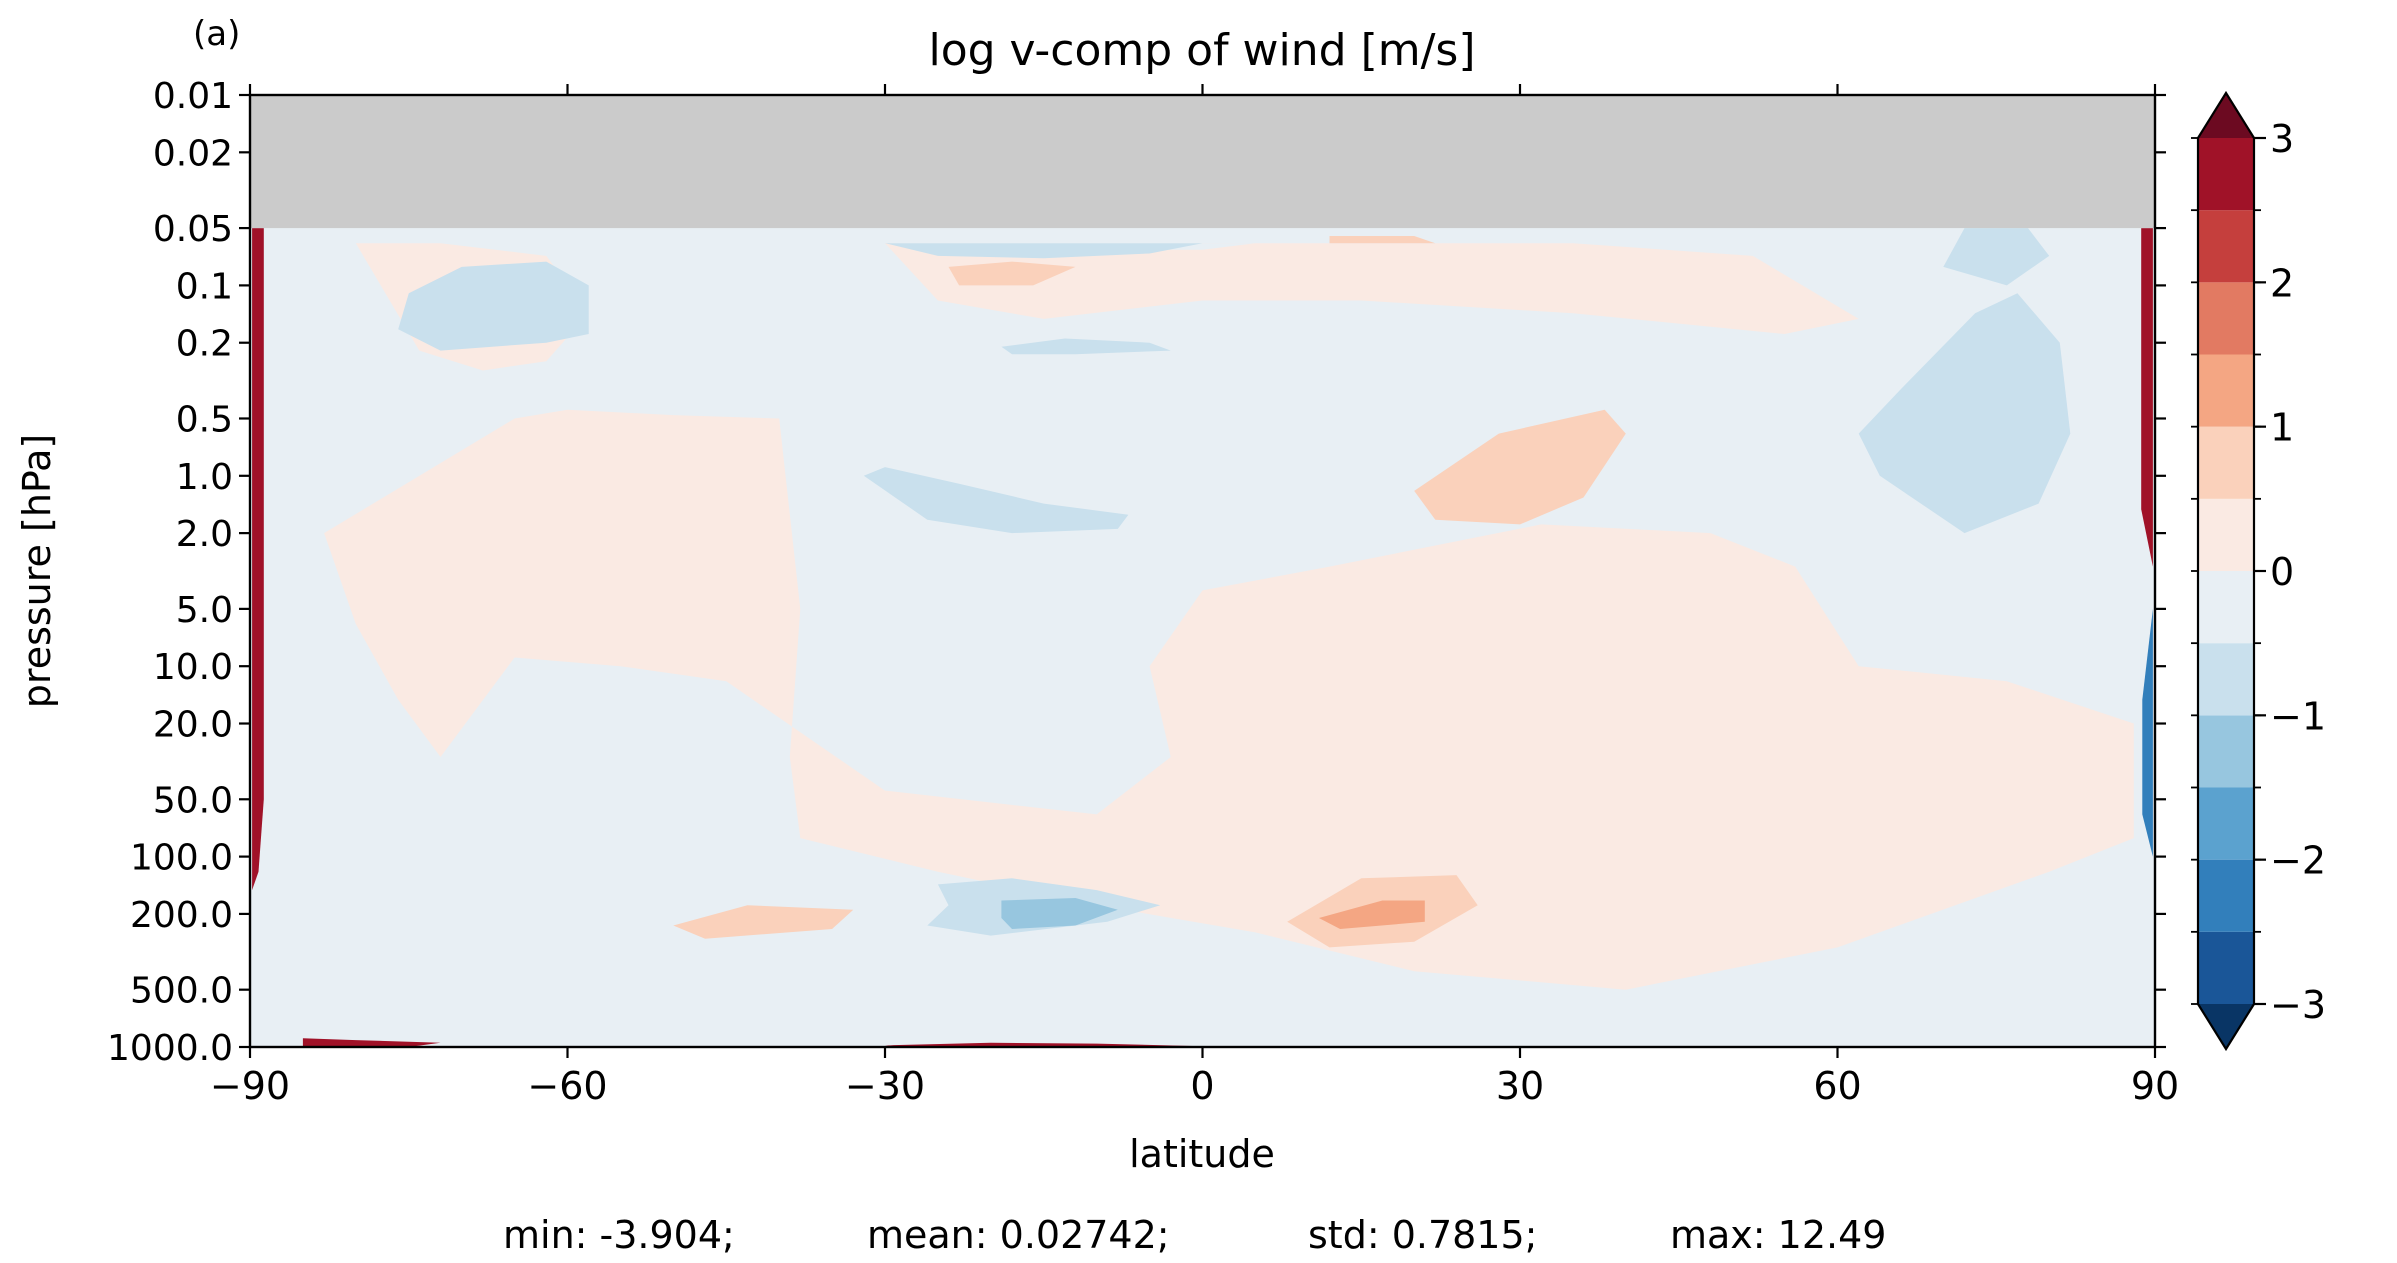 The height and width of the screenshot is (1263, 2397). What do you see at coordinates (193, 725) in the screenshot?
I see `y-tick-label: 20.0` at bounding box center [193, 725].